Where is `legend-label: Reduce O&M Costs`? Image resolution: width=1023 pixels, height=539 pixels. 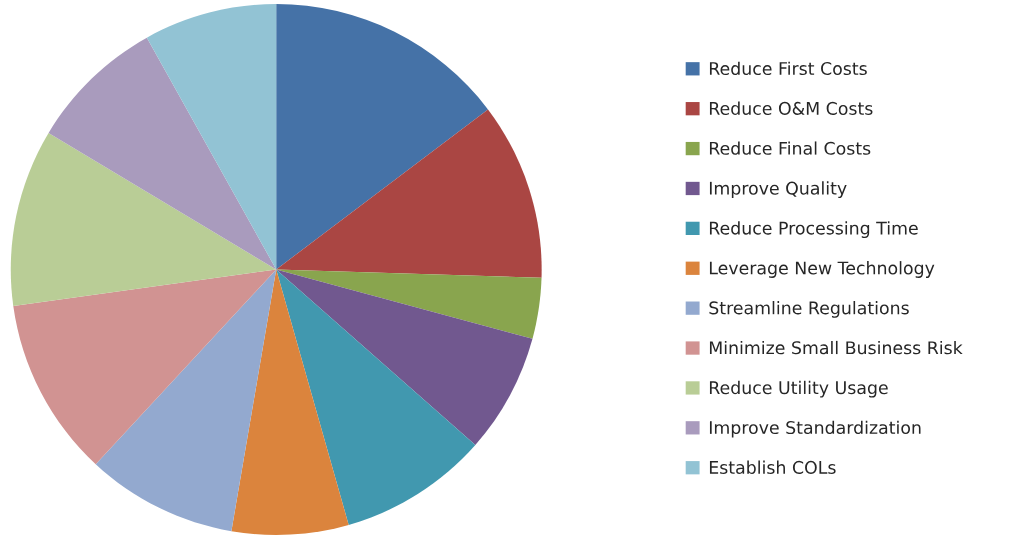
legend-label: Reduce O&M Costs is located at coordinates (791, 108).